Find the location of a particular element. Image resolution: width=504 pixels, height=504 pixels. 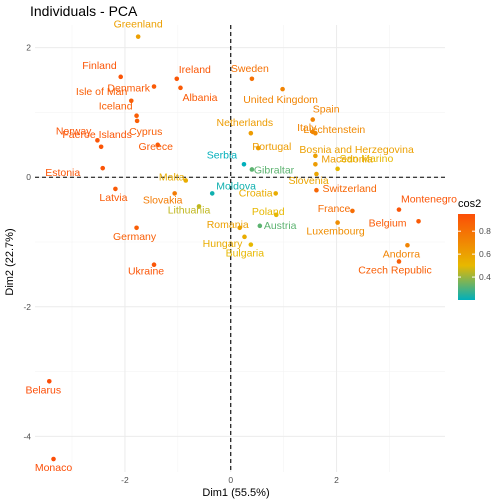

y-axis-title: Dim2 (22.7%) is located at coordinates (10, 261).